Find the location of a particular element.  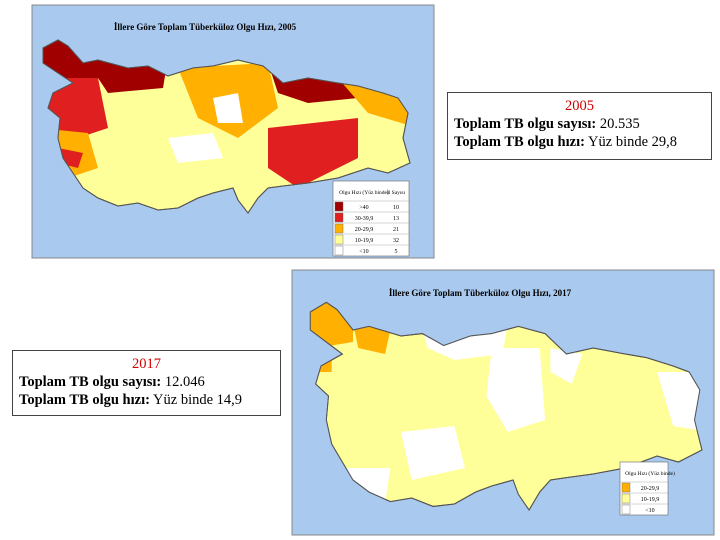

value: Yüz binde 29,8 is located at coordinates (633, 142).